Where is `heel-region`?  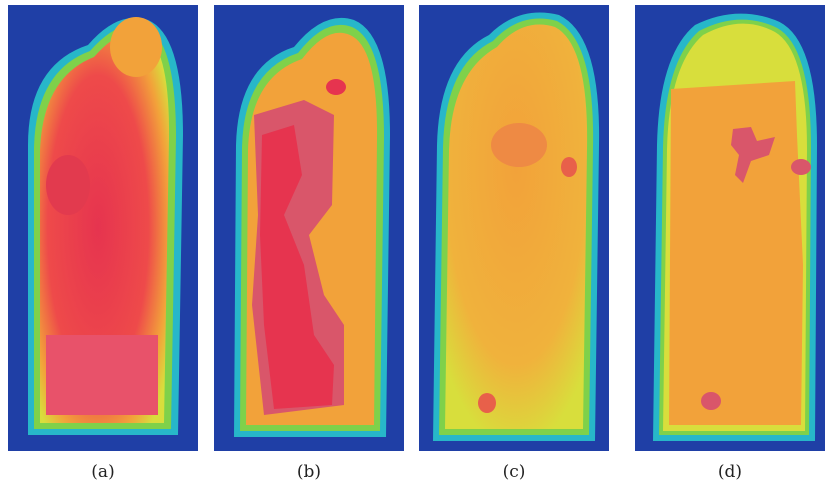 heel-region is located at coordinates (102, 375).